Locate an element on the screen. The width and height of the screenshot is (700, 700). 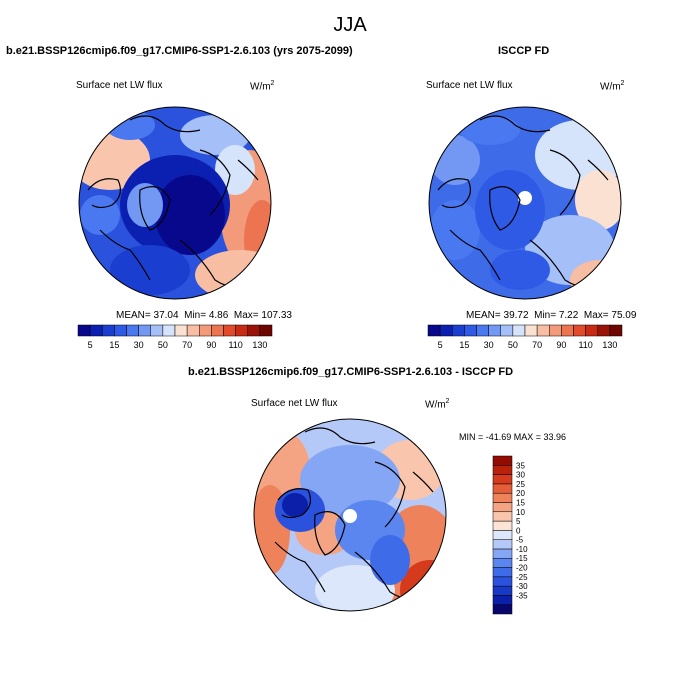
model-field-label: Surface net LW flux is located at coordinates (119, 85).